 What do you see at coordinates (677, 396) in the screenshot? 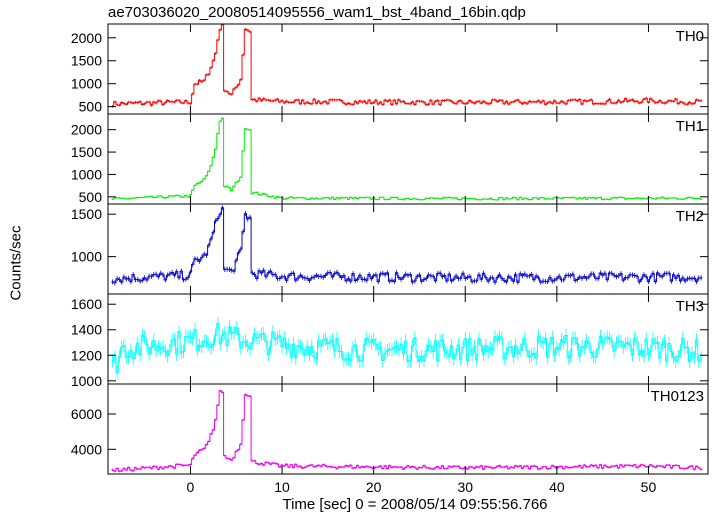
I see `series-label-th0123: TH0123` at bounding box center [677, 396].